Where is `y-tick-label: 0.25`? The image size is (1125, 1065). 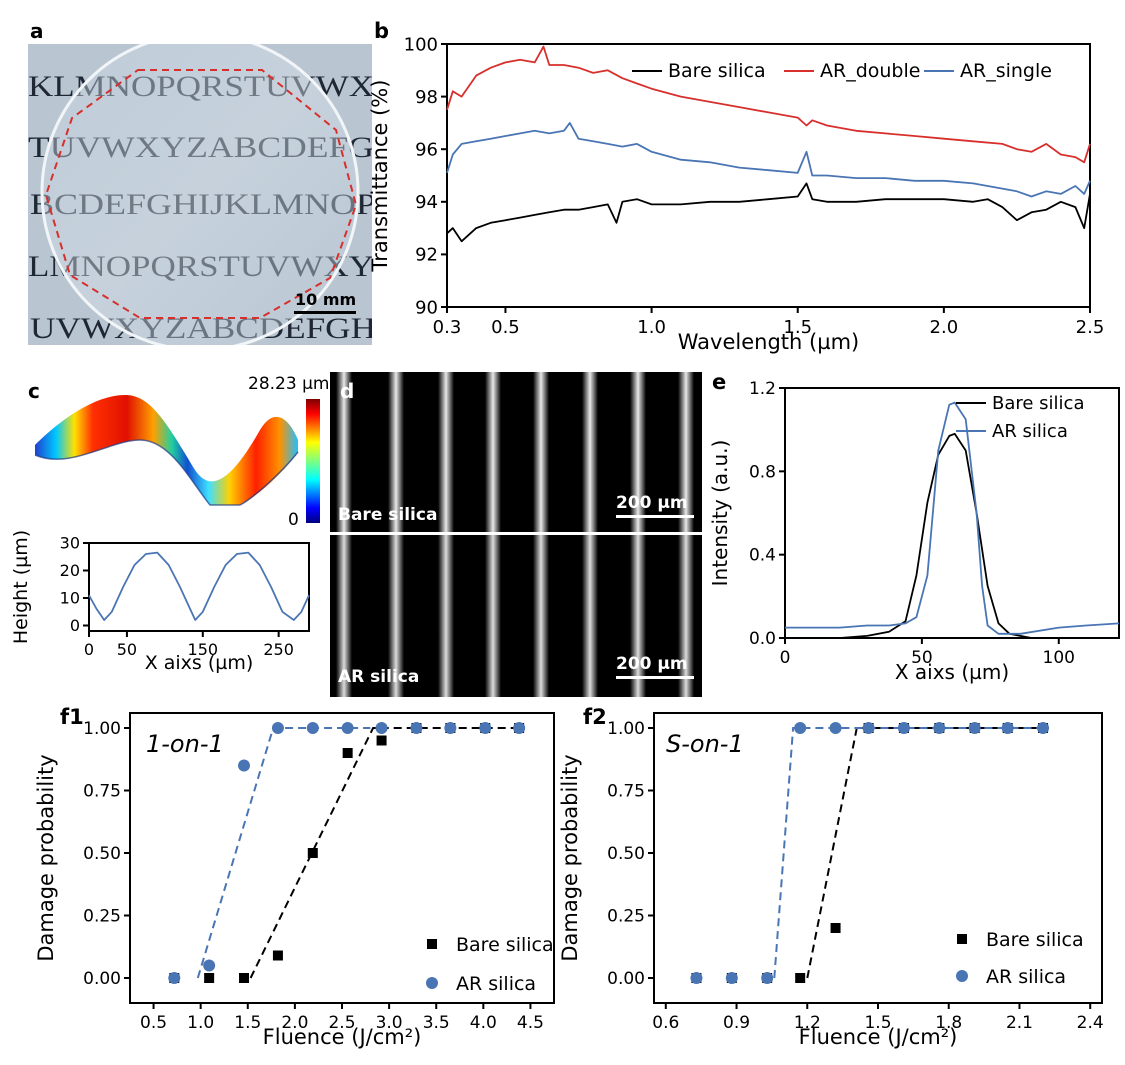
y-tick-label: 0.25 is located at coordinates (102, 916).